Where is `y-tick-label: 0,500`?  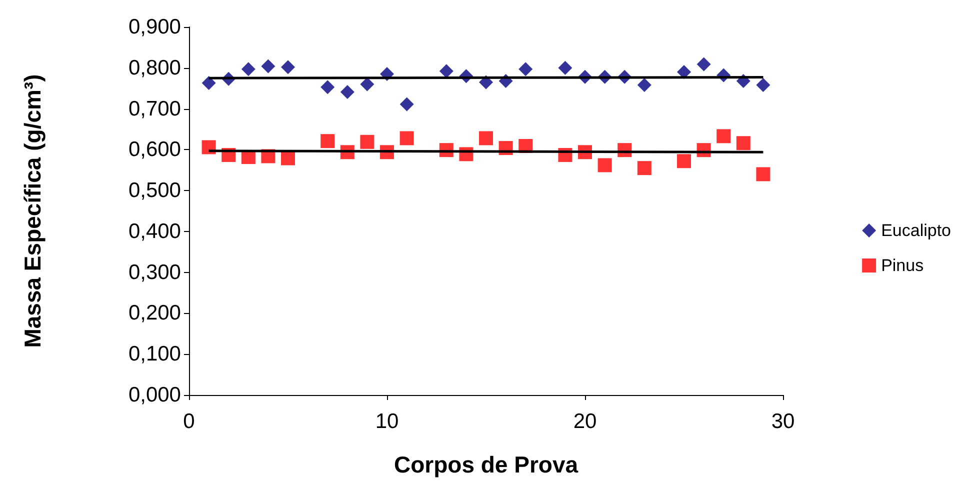 y-tick-label: 0,500 is located at coordinates (154, 190).